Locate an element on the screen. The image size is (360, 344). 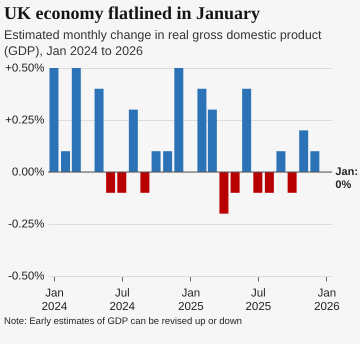
y-tick-label: -0.25% is located at coordinates (26, 224).